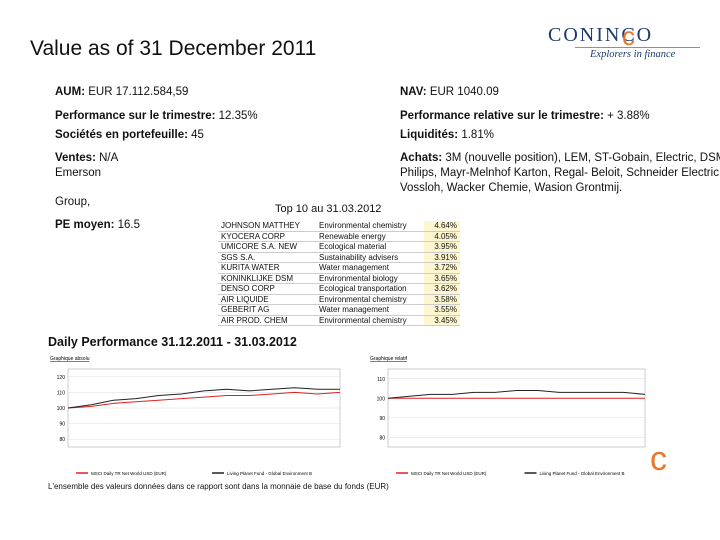 This screenshot has width=720, height=540. Describe the element at coordinates (267, 226) in the screenshot. I see `table-cell: JOHNSON MATTHEY` at that location.